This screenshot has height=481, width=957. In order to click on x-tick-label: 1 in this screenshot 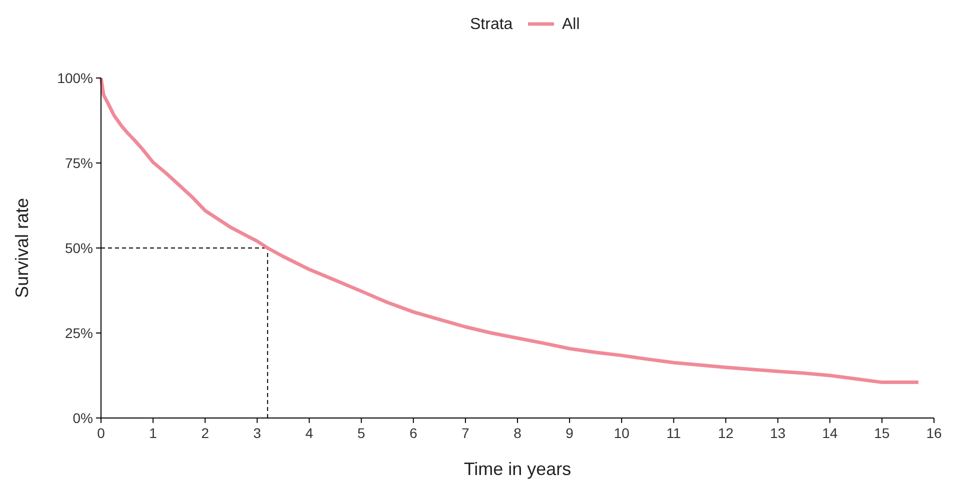, I will do `click(153, 433)`.